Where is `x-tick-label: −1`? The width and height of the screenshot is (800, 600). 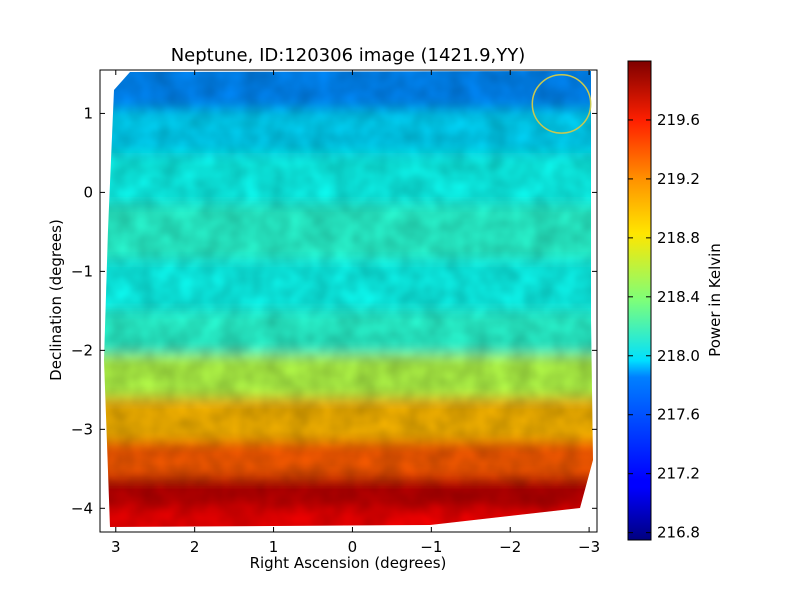 x-tick-label: −1 is located at coordinates (431, 547).